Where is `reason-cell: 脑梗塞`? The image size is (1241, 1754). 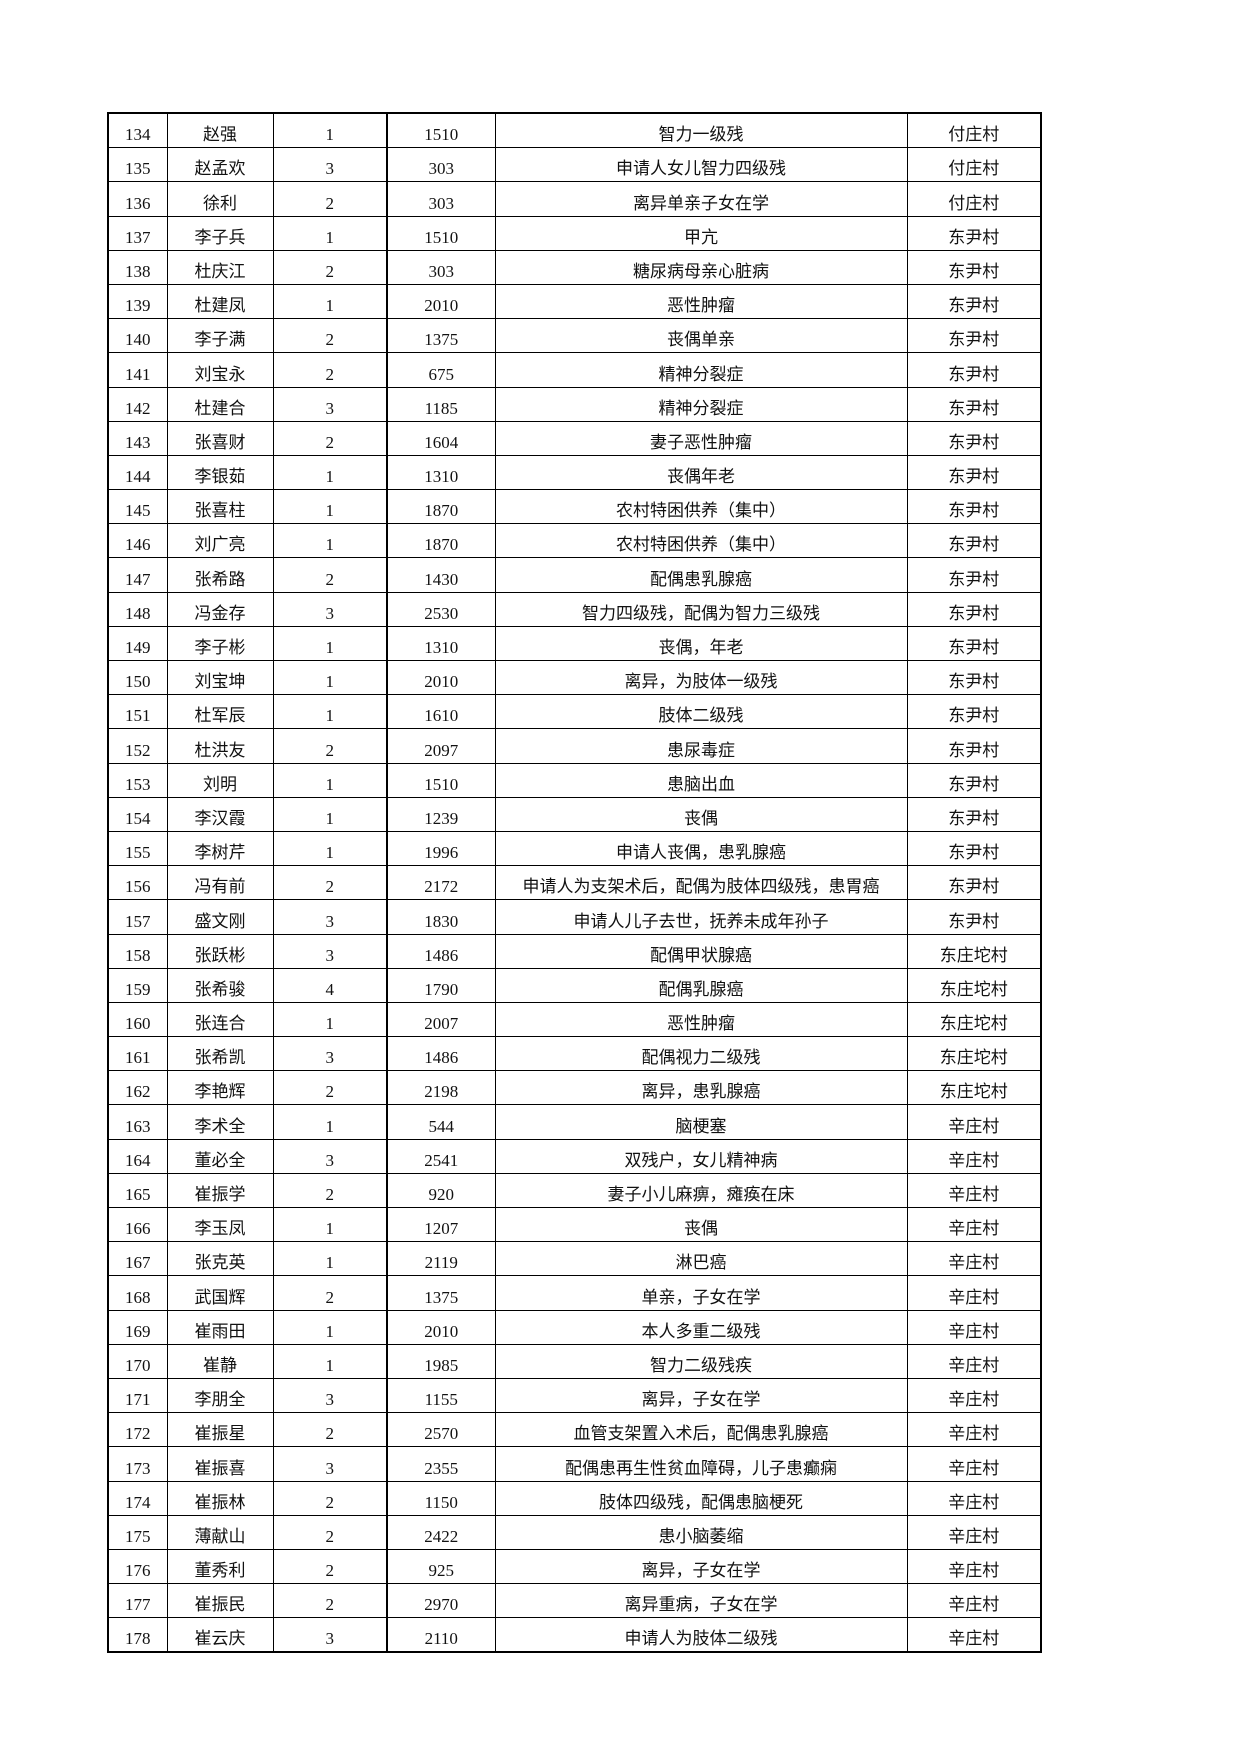 reason-cell: 脑梗塞 is located at coordinates (701, 1122).